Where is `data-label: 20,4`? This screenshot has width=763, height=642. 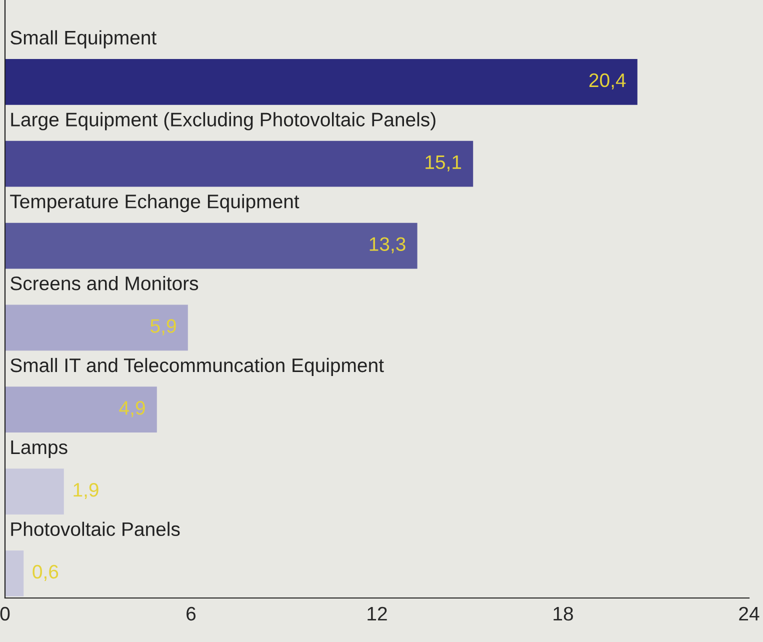 data-label: 20,4 is located at coordinates (607, 81).